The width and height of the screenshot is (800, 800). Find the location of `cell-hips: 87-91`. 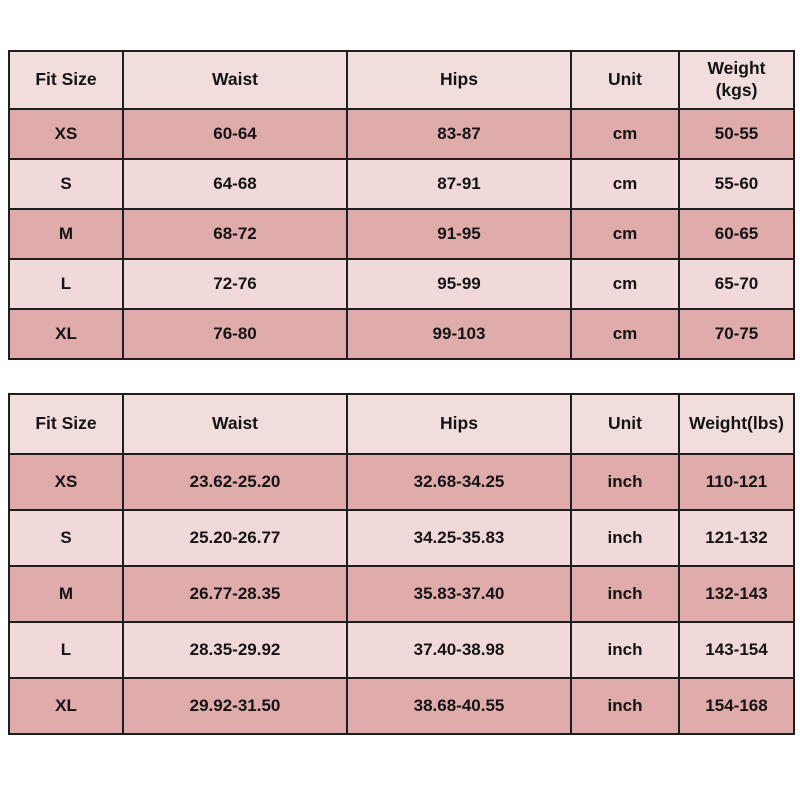

cell-hips: 87-91 is located at coordinates (459, 184).